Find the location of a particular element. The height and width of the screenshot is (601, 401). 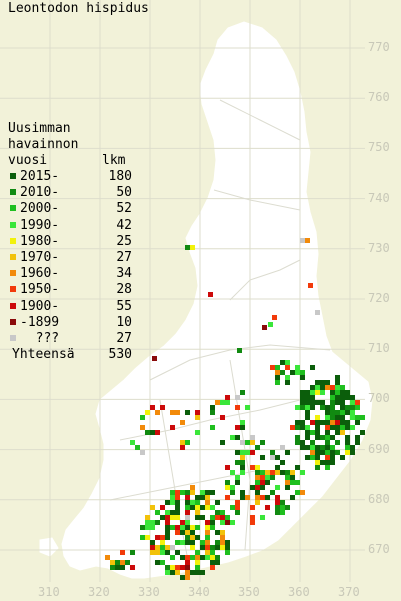

x-axis-label: 330 is located at coordinates (149, 592).